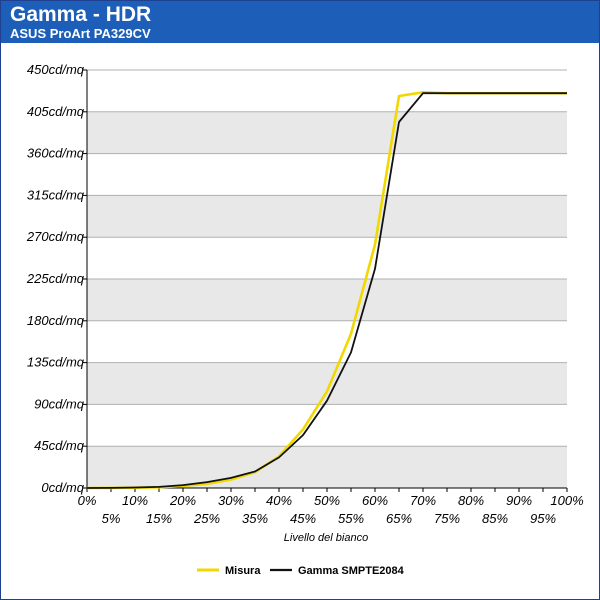 The image size is (600, 600). Describe the element at coordinates (375, 500) in the screenshot. I see `x-tick-label: 60%` at that location.